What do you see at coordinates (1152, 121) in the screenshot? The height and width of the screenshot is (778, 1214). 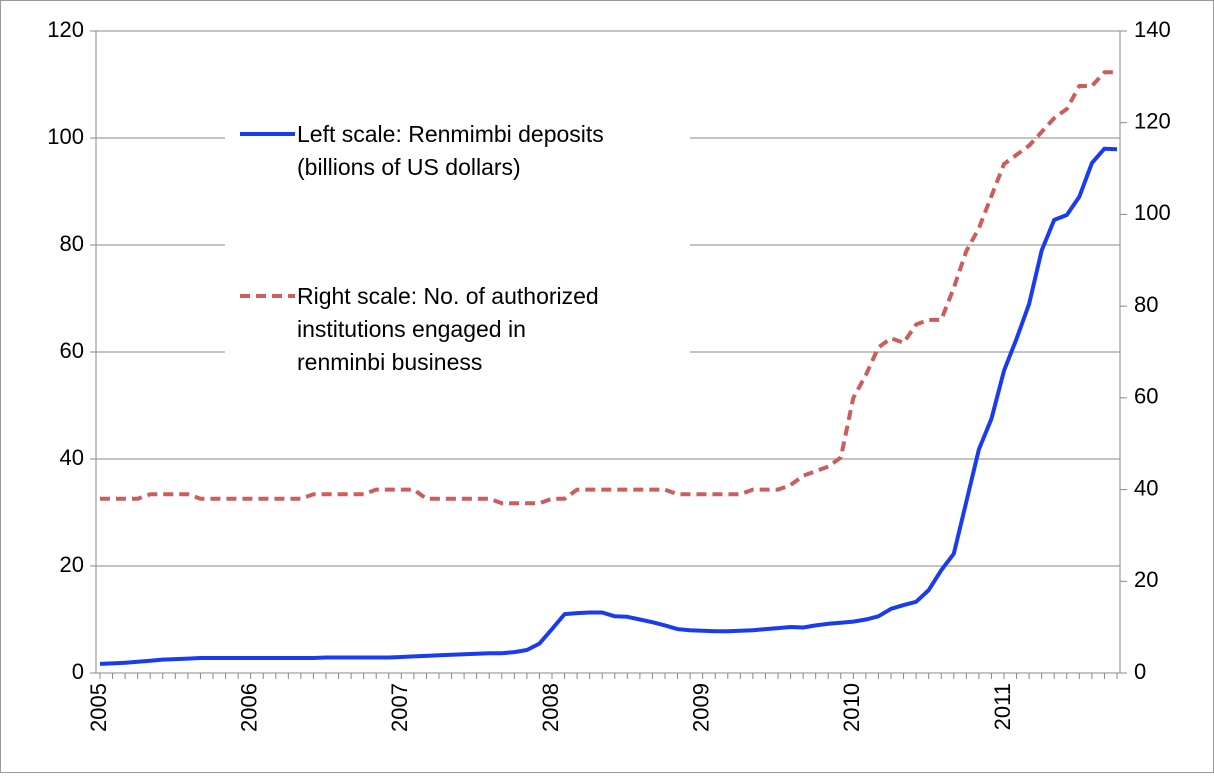 I see `y2-tick-label: 120` at bounding box center [1152, 121].